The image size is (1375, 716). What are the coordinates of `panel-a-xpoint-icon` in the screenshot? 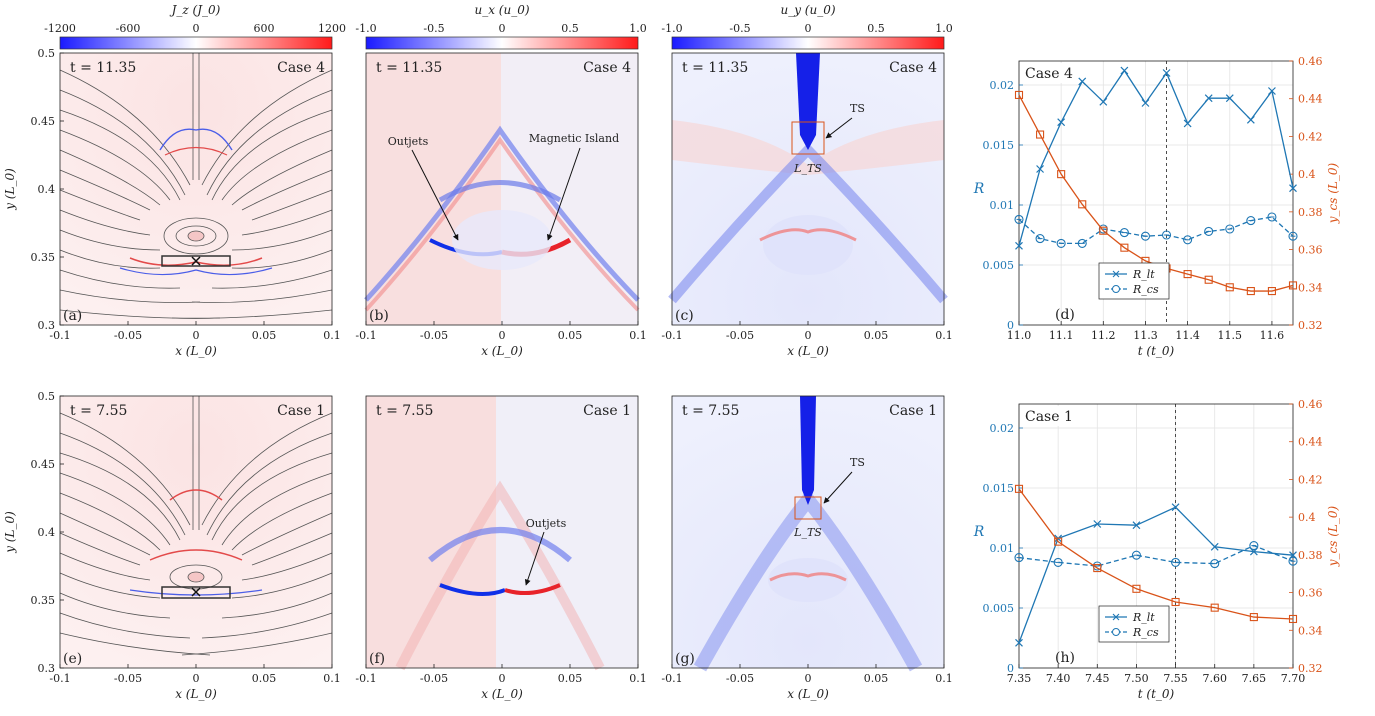 It's located at (196, 261).